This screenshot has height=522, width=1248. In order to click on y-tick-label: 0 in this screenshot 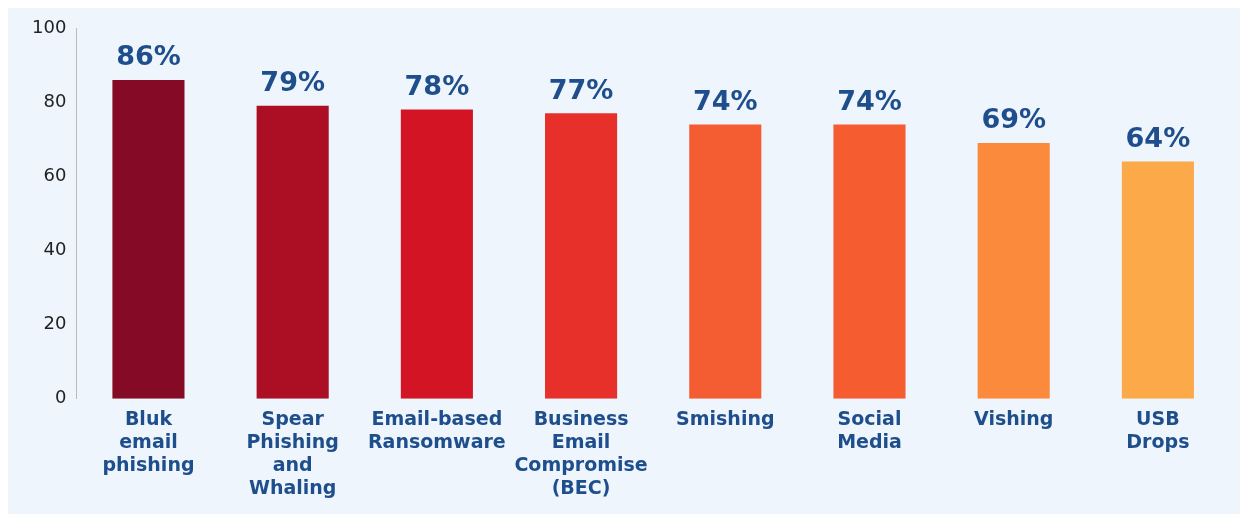, I will do `click(60, 397)`.